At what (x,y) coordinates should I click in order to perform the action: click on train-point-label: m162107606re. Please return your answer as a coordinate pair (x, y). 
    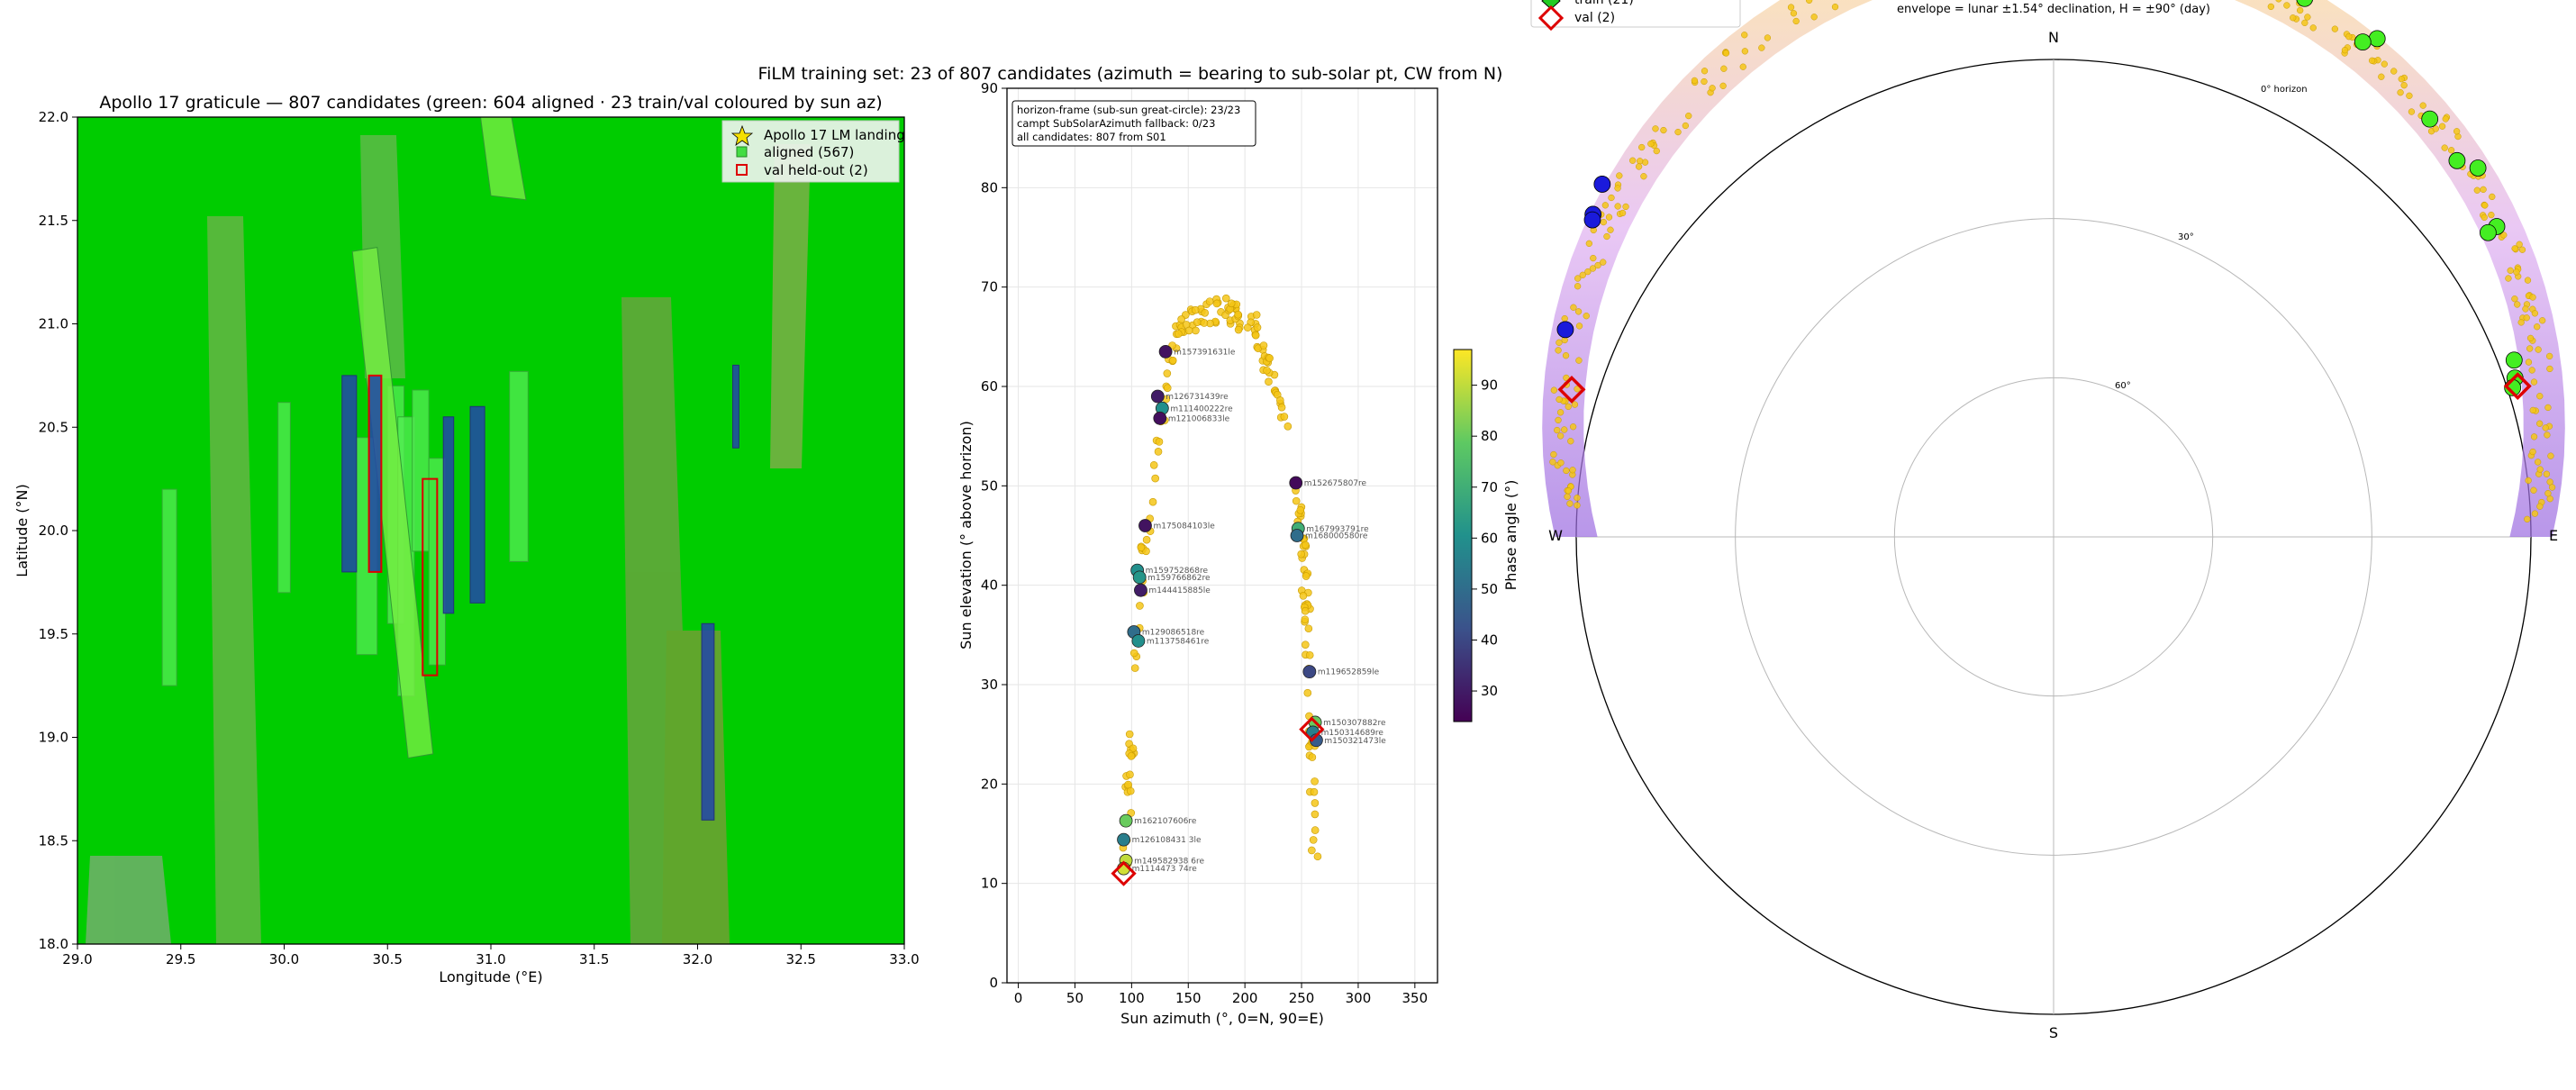
    Looking at the image, I should click on (1165, 821).